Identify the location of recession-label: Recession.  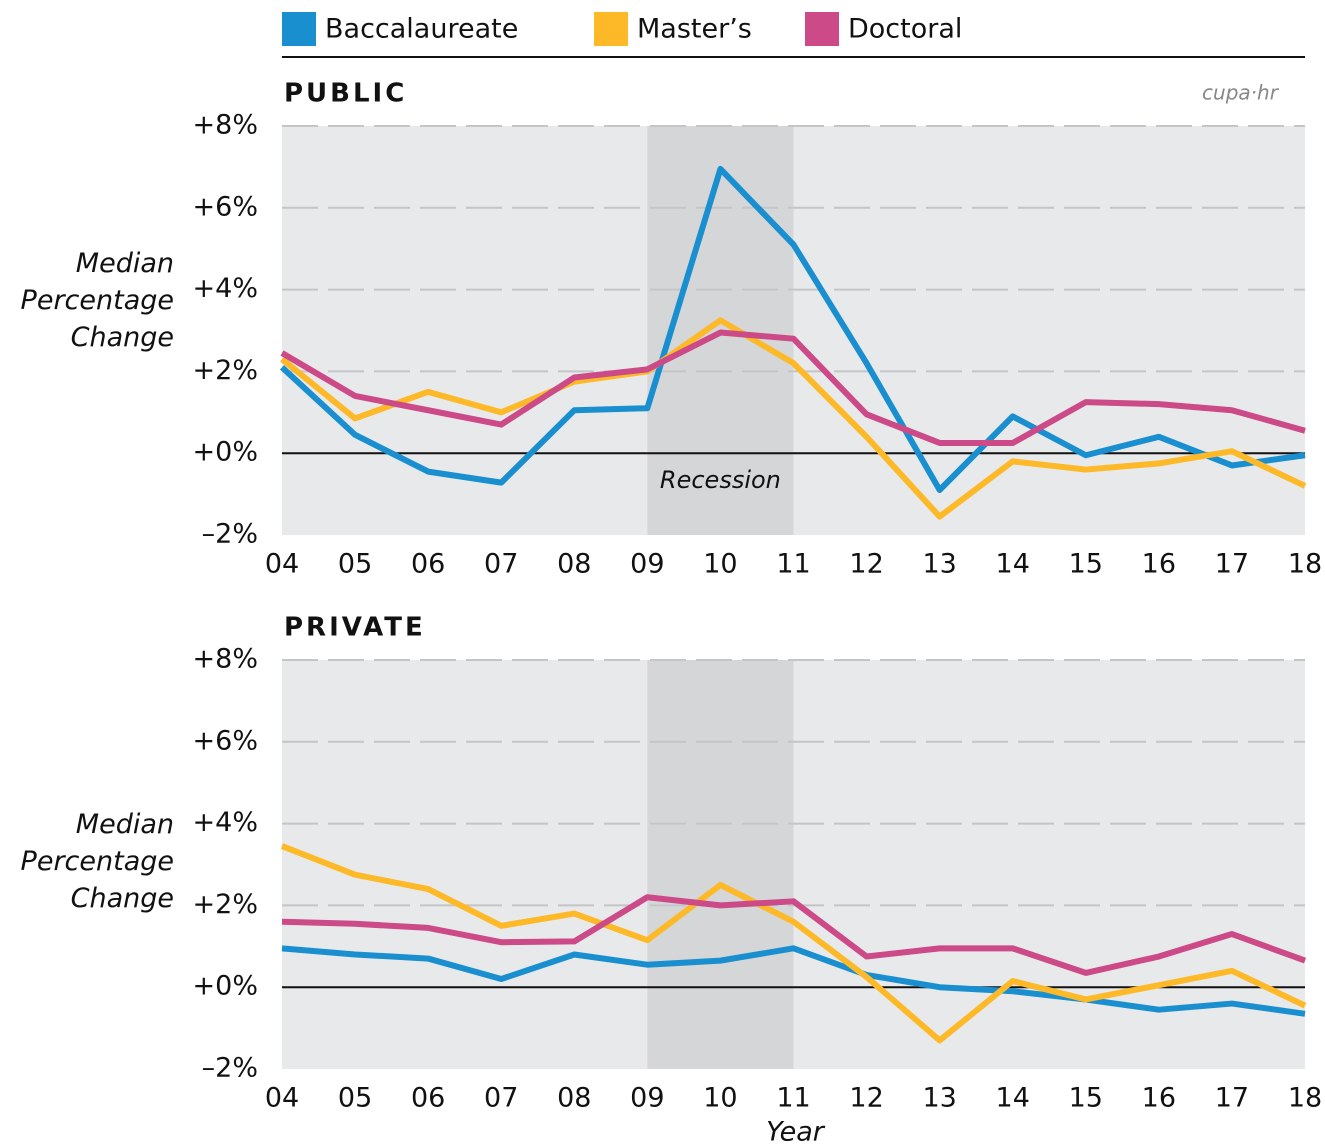
(720, 480).